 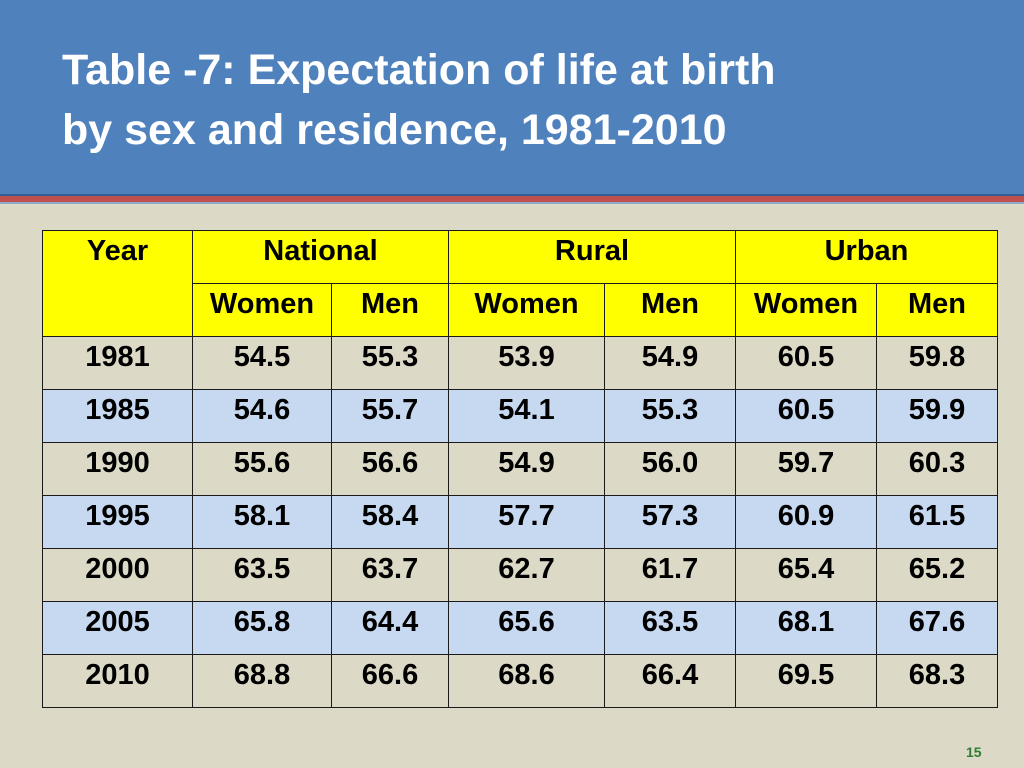 What do you see at coordinates (390, 681) in the screenshot?
I see `cell-national-men: 66.6` at bounding box center [390, 681].